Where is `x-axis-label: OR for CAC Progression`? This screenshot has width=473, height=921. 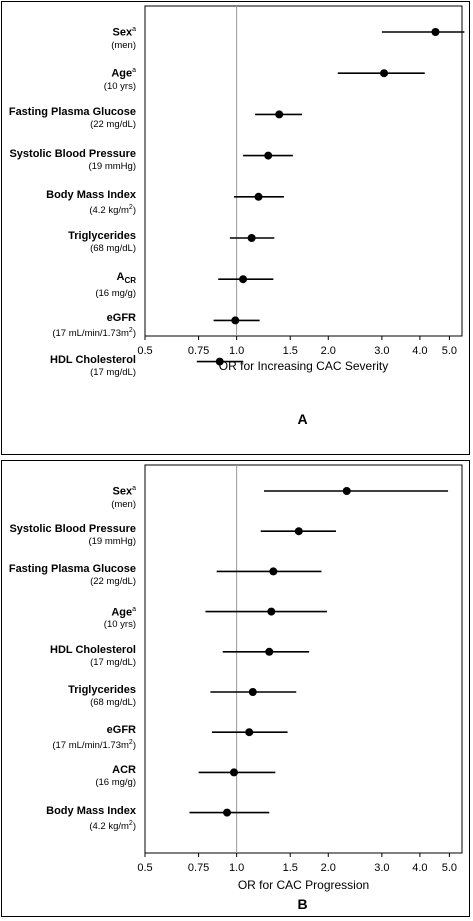
x-axis-label: OR for CAC Progression is located at coordinates (303, 885).